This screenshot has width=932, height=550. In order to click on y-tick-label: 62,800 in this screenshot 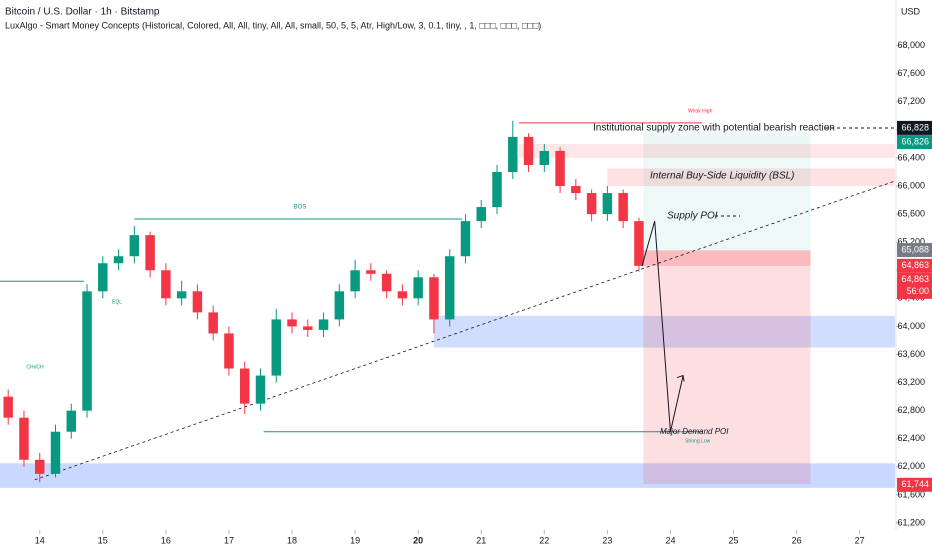, I will do `click(911, 410)`.